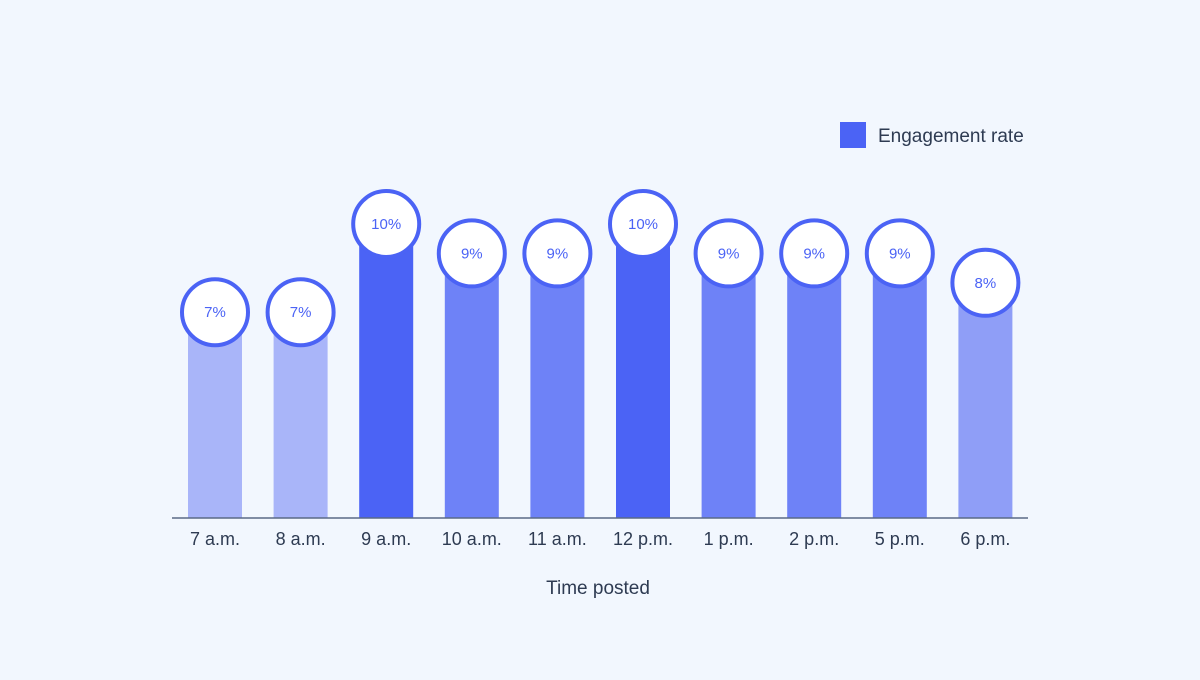 This screenshot has height=680, width=1200. Describe the element at coordinates (215, 539) in the screenshot. I see `x-tick-label: 7 a.m.` at that location.